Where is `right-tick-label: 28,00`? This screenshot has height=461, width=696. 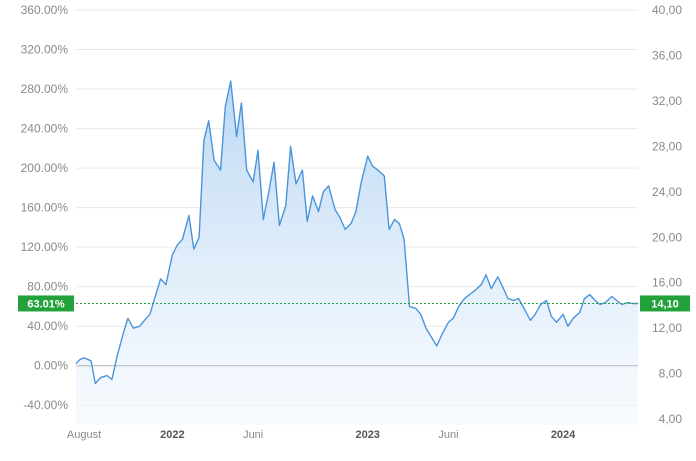
right-tick-label: 28,00 is located at coordinates (667, 146).